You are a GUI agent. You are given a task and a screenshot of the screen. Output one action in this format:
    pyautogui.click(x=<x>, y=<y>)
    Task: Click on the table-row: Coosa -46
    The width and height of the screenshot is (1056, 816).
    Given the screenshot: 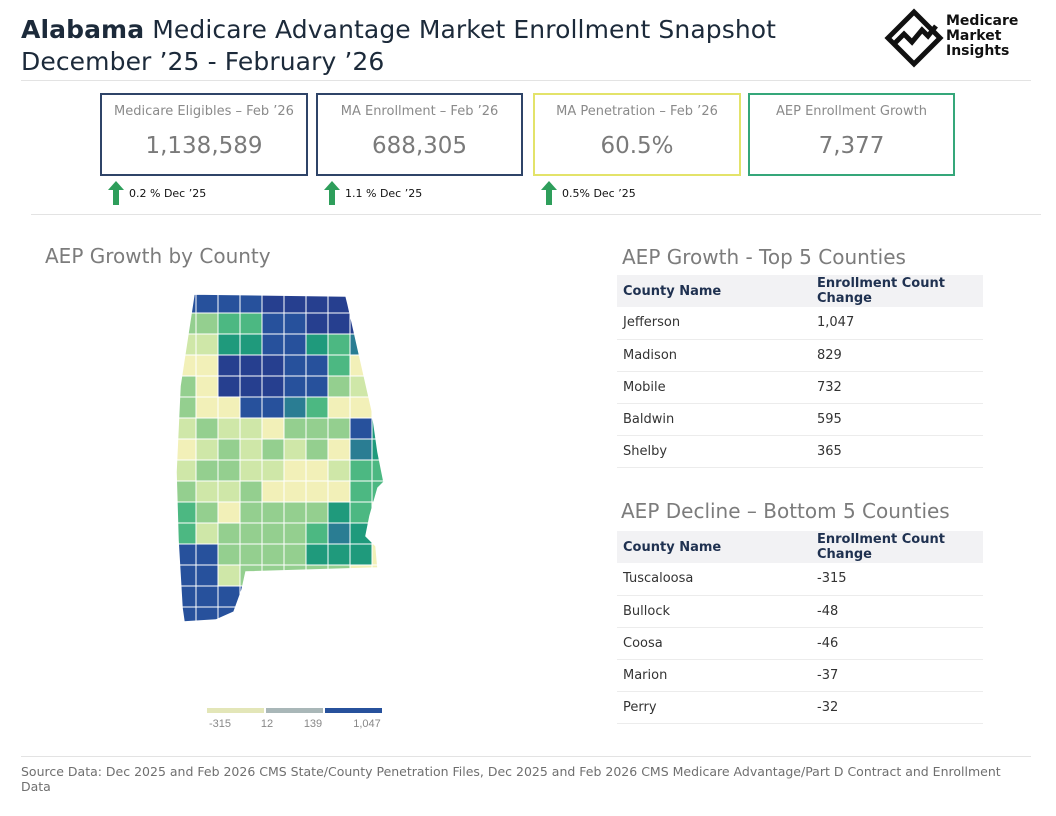 What is the action you would take?
    pyautogui.click(x=800, y=643)
    